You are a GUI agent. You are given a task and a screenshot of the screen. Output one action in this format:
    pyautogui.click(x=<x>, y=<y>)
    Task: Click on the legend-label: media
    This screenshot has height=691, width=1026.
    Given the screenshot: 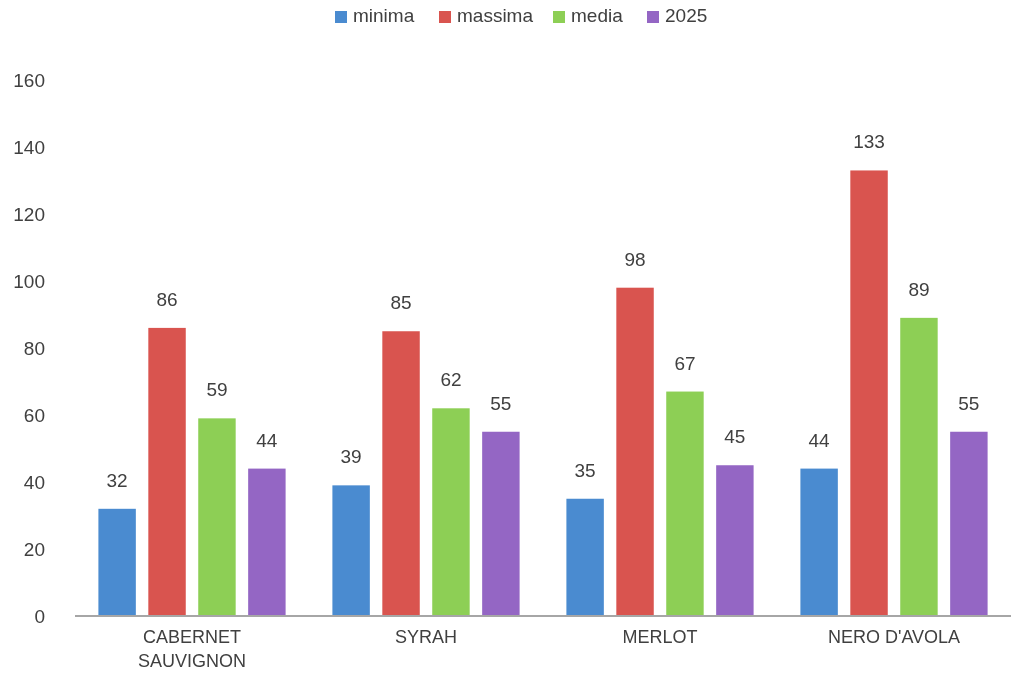 What is the action you would take?
    pyautogui.click(x=597, y=15)
    